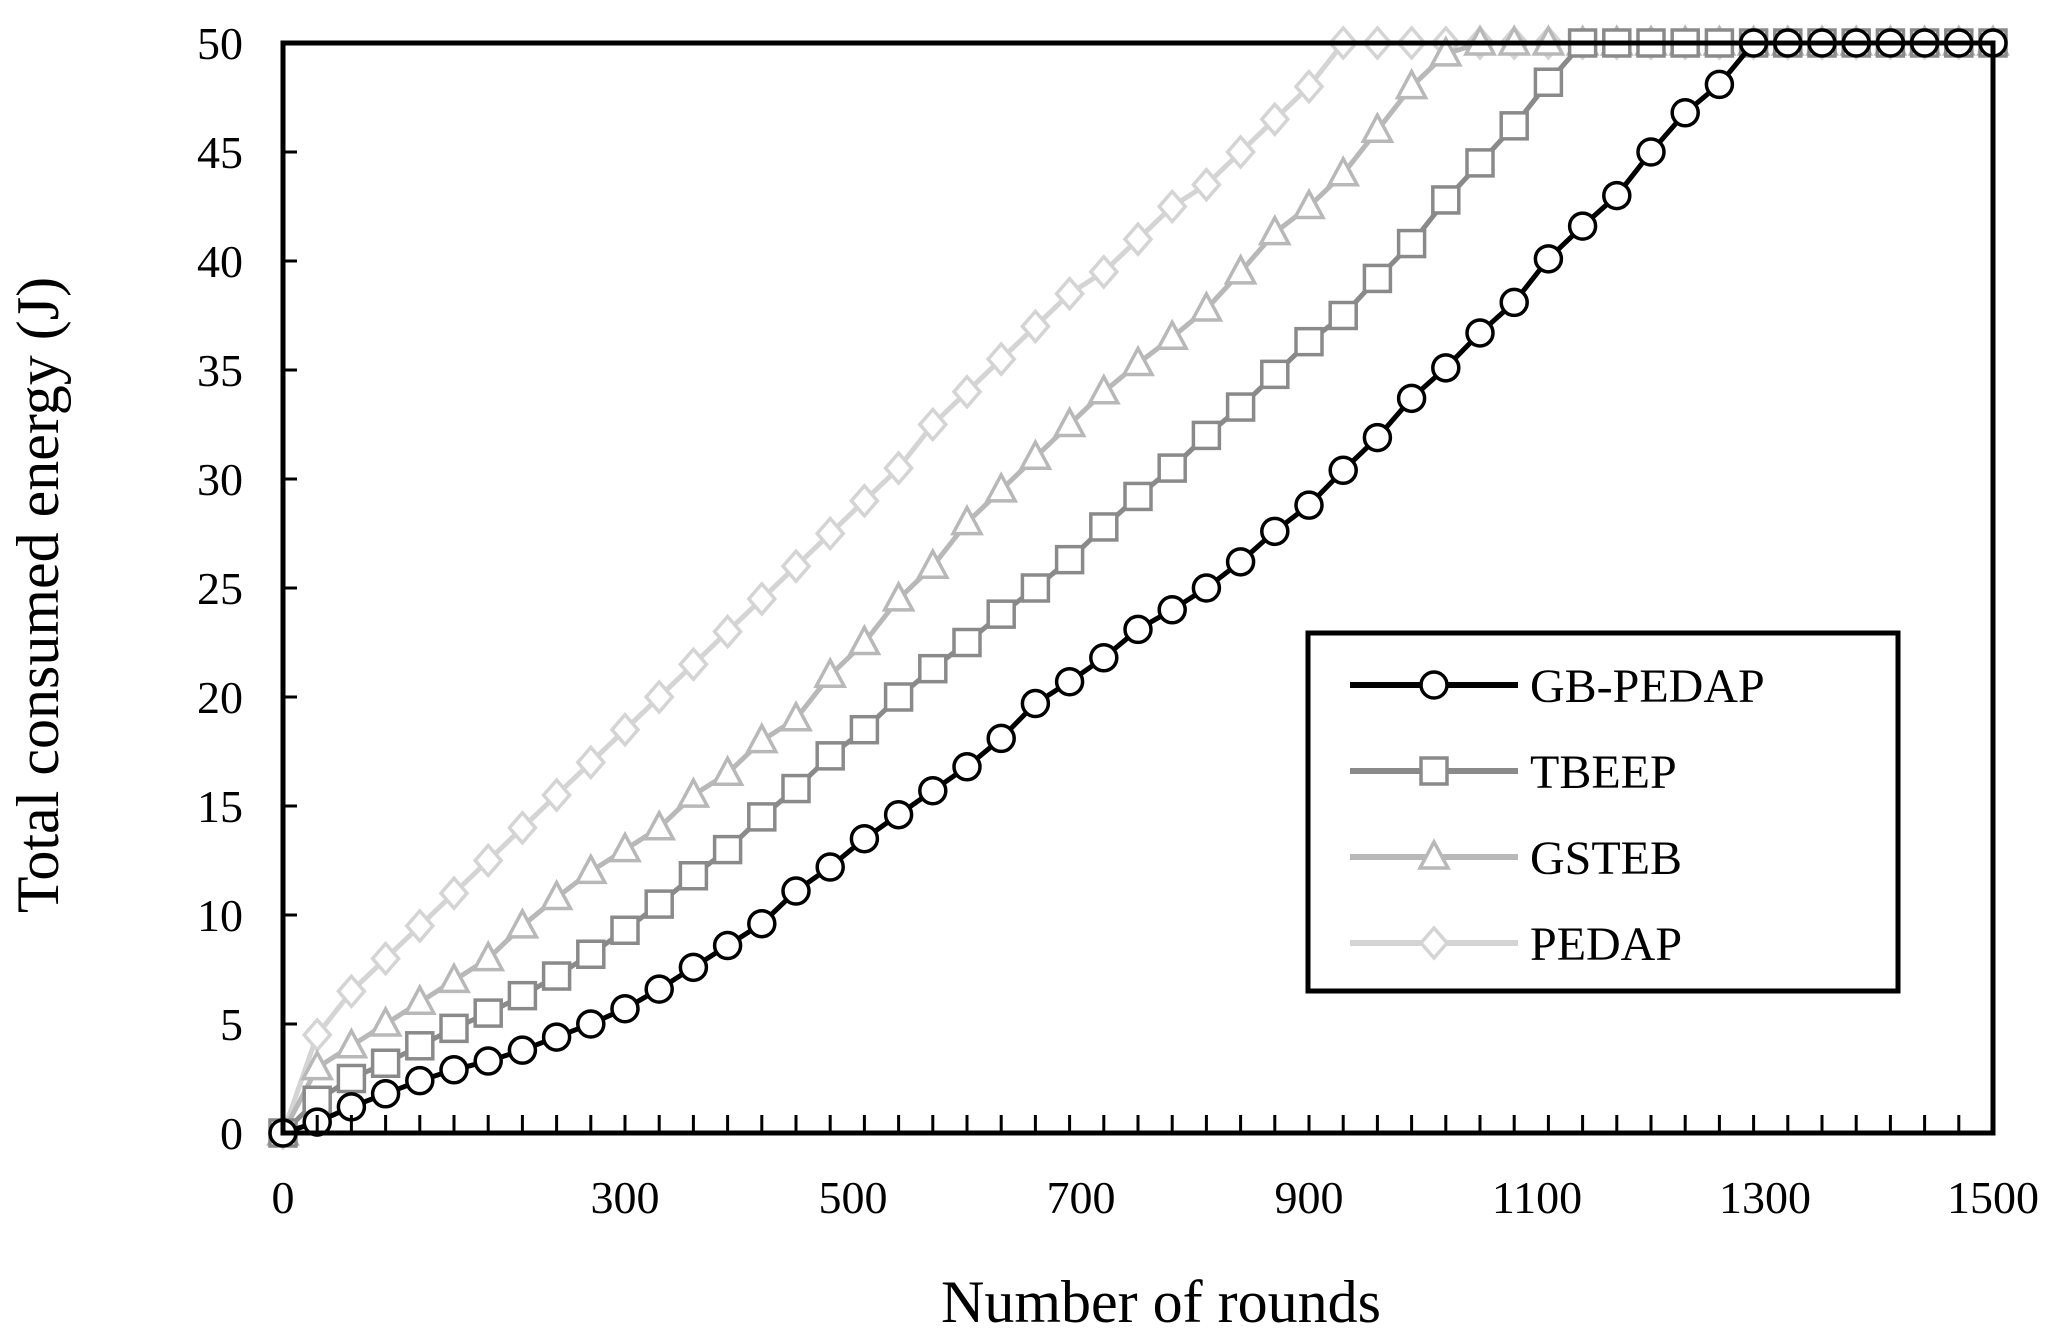 This screenshot has width=2061, height=1343. I want to click on y-tick-label: 50, so click(220, 43).